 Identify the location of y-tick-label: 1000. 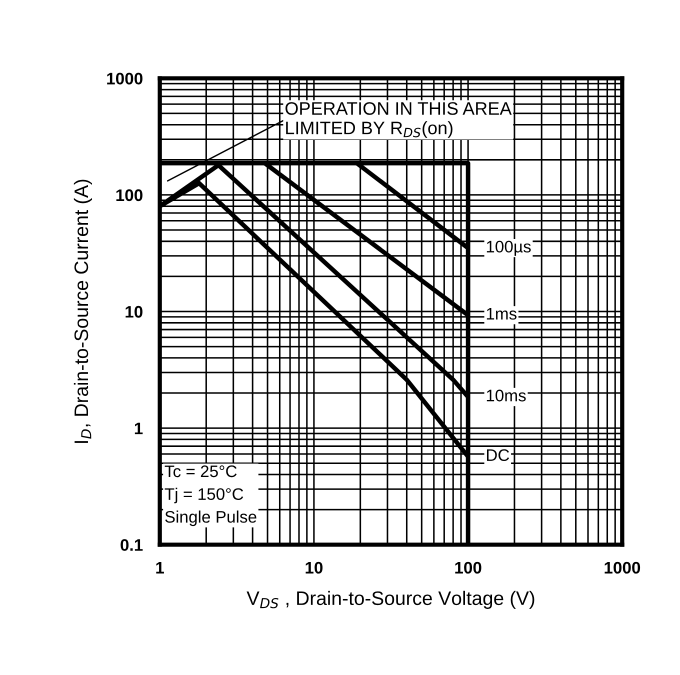
(124, 78).